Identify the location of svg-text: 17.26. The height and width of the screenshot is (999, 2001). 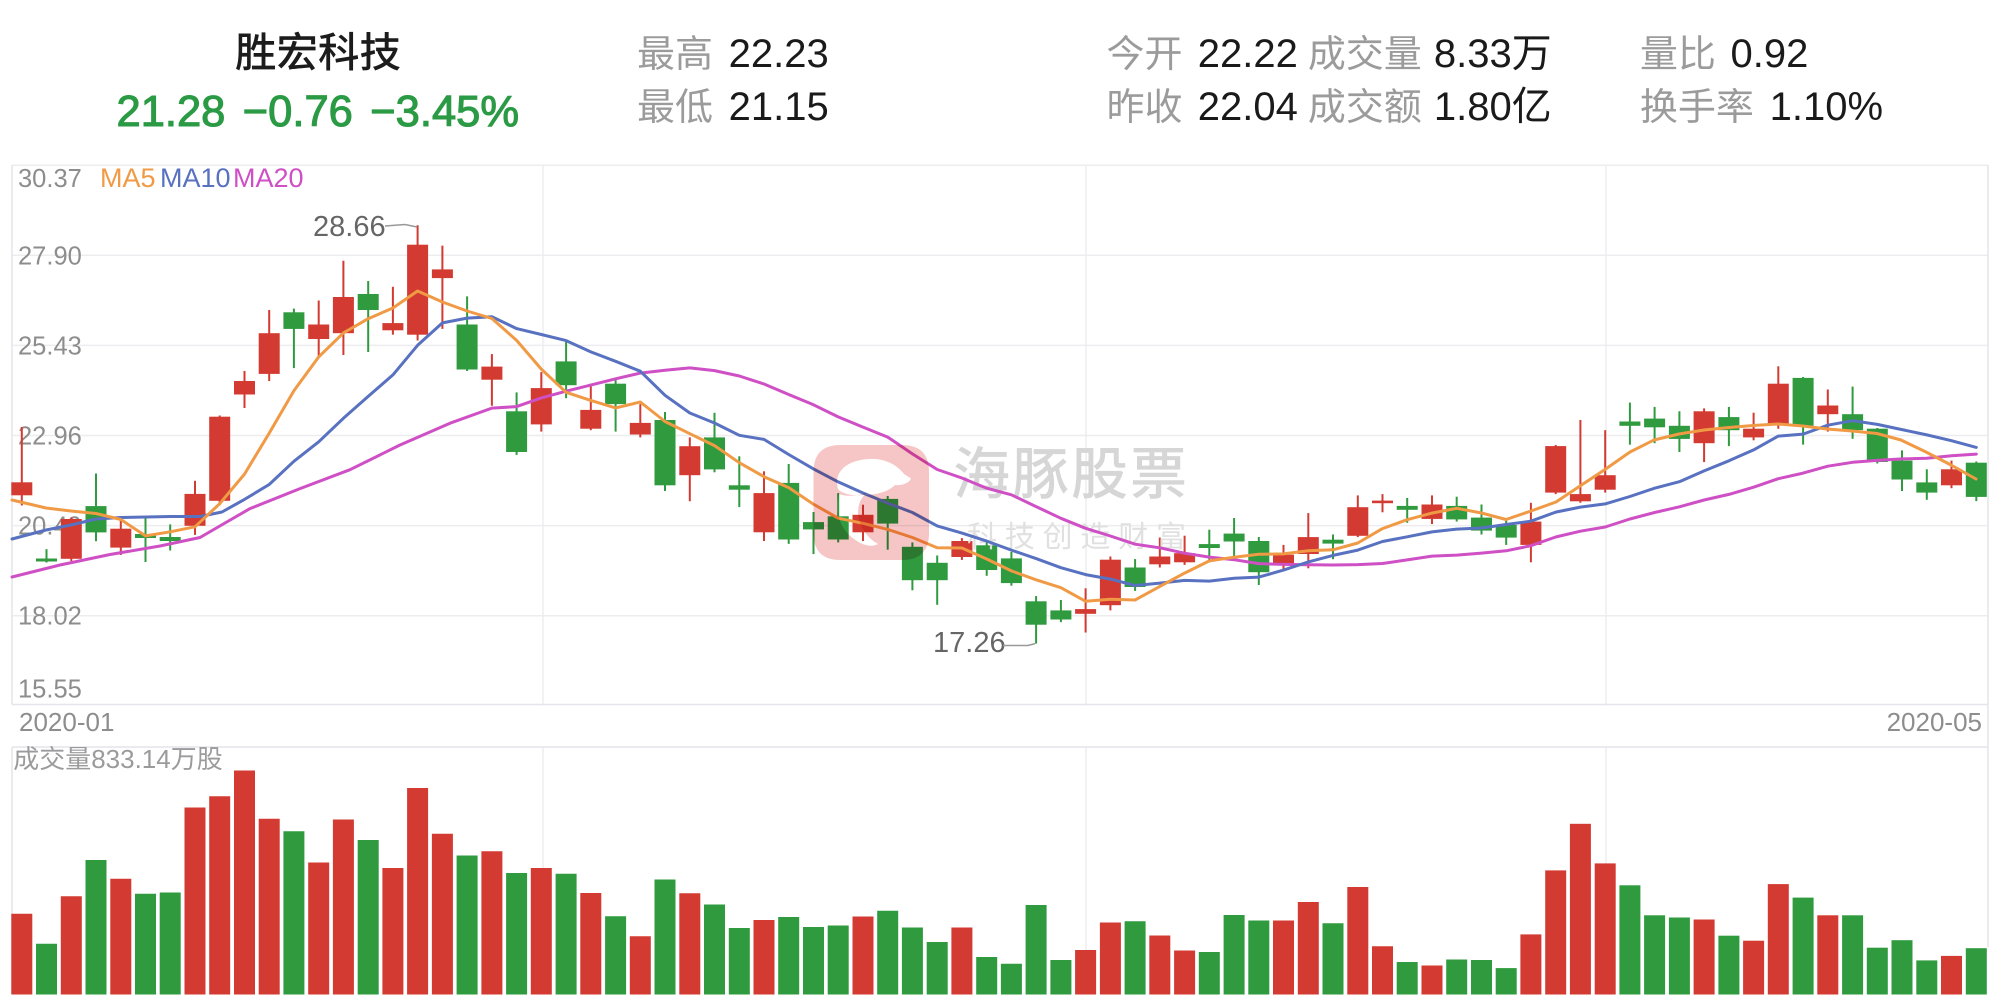
(969, 643).